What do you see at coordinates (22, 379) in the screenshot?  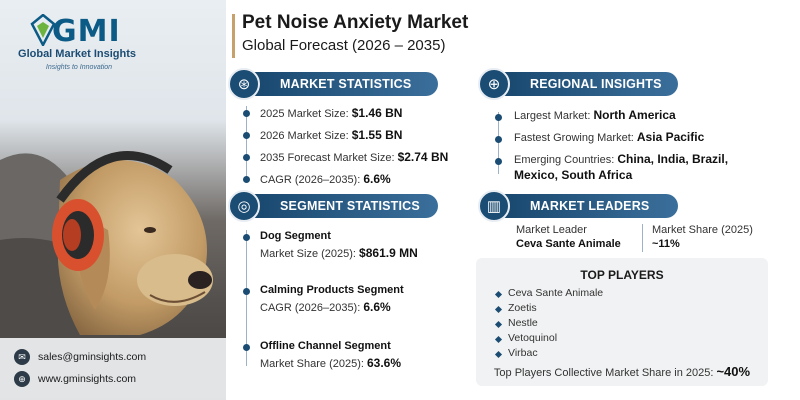 I see `web-icon: ⊕` at bounding box center [22, 379].